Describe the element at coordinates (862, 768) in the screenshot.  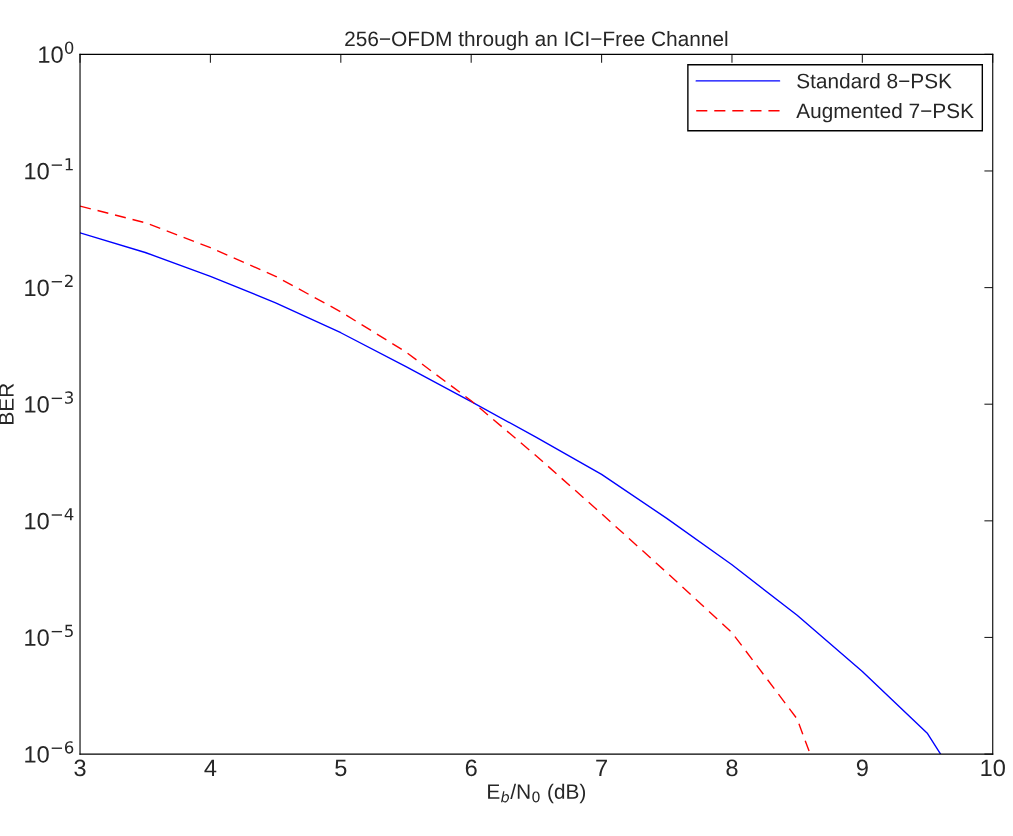
I see `x-tick-label: 9` at that location.